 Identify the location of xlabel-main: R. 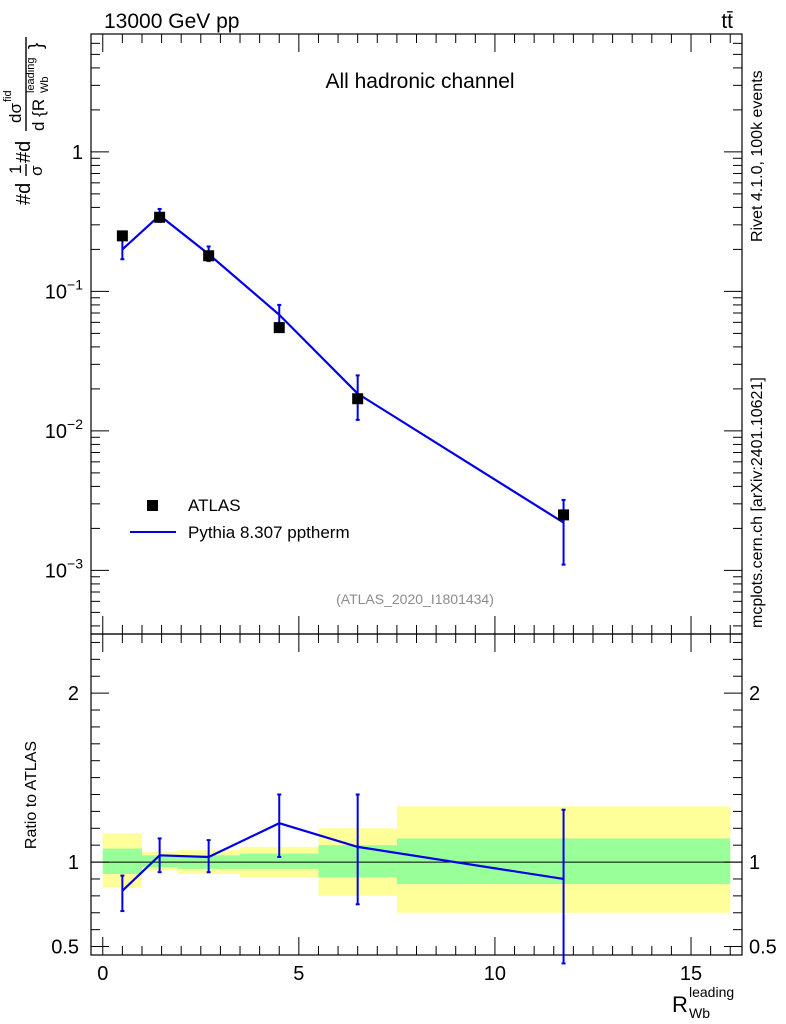
(680, 1004).